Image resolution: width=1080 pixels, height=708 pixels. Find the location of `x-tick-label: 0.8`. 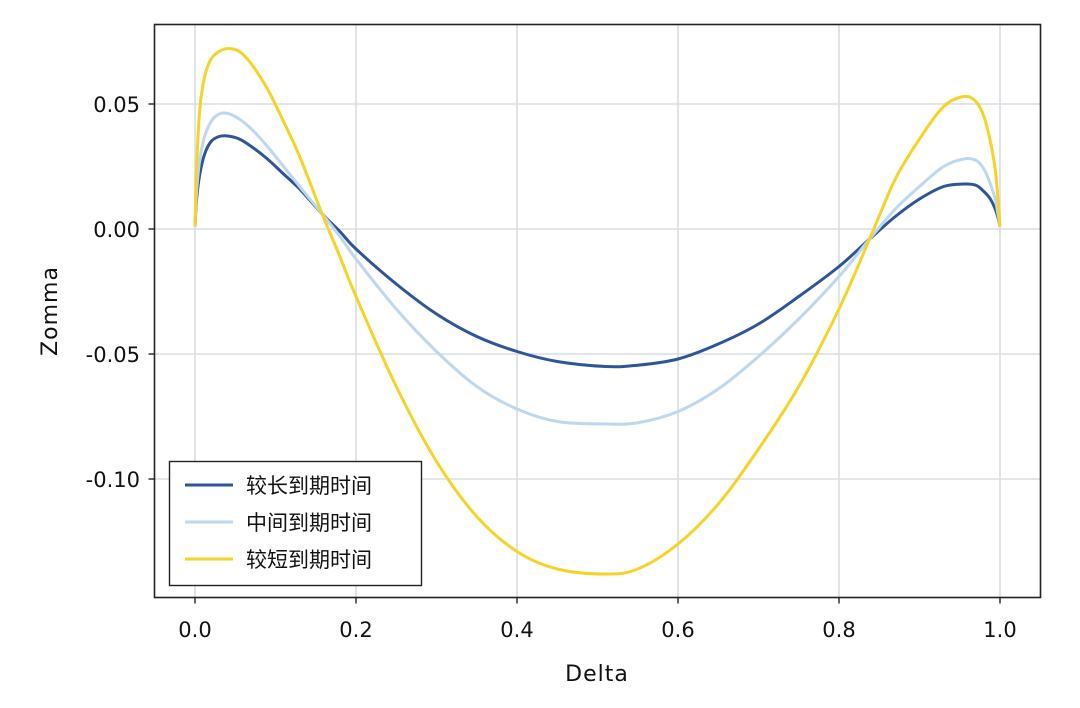

x-tick-label: 0.8 is located at coordinates (838, 630).